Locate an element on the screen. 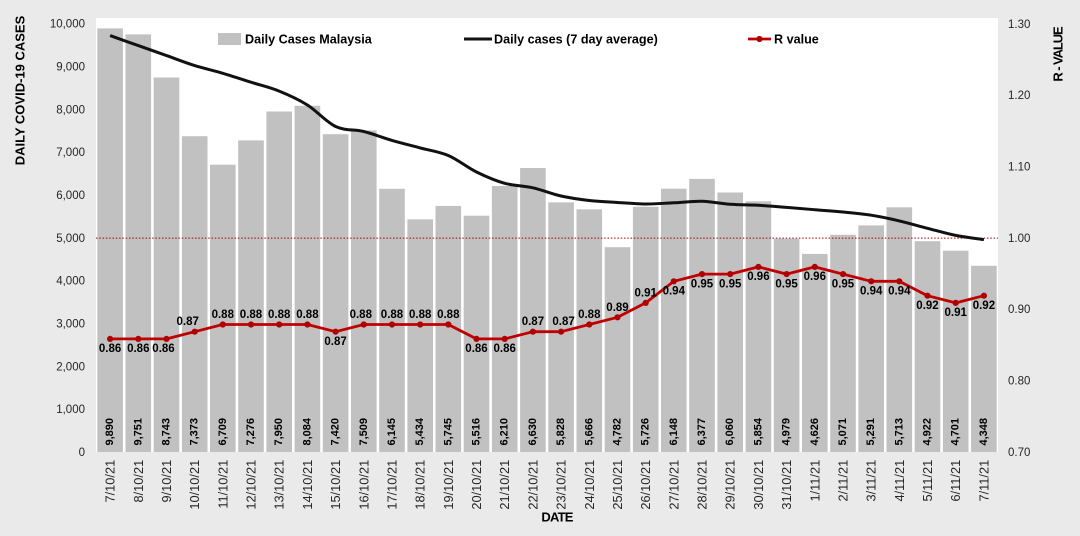  svg-text: 5,666 is located at coordinates (589, 432).